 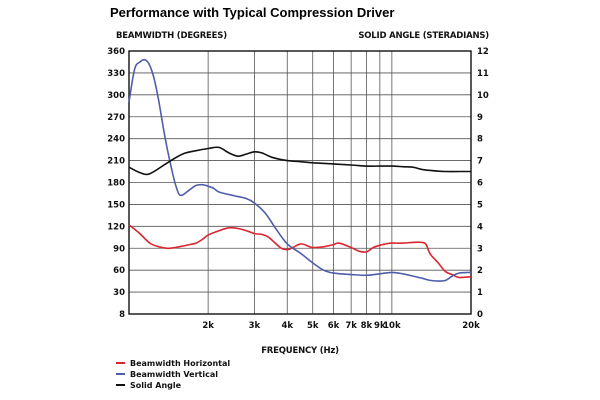 I want to click on y2-tick-label: 7, so click(x=480, y=162).